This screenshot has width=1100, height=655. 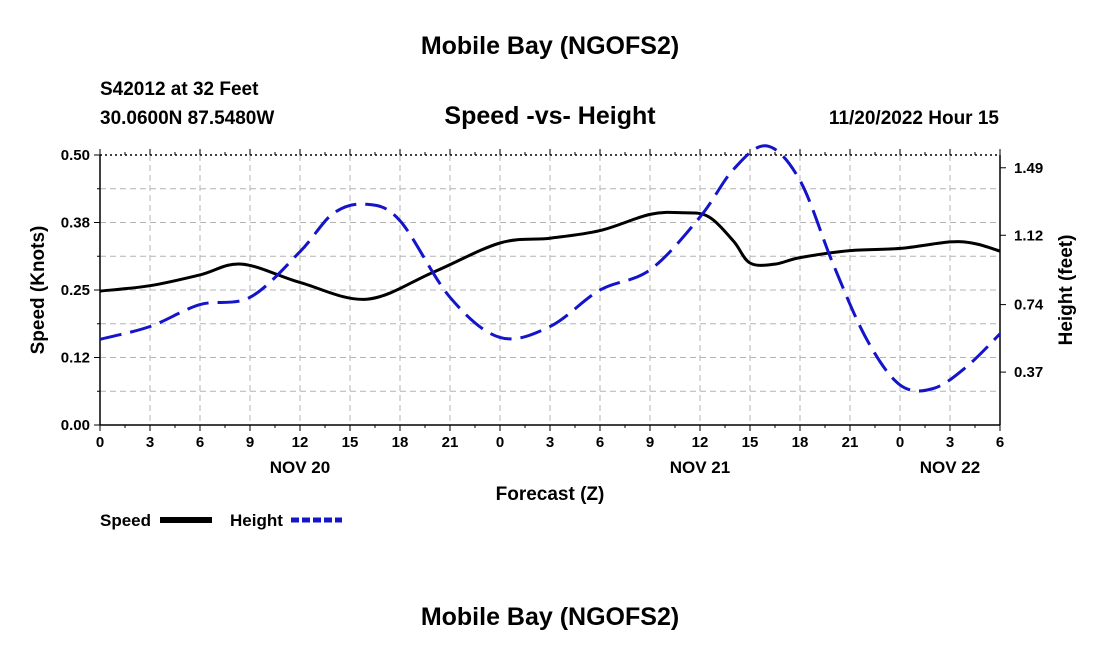 What do you see at coordinates (75, 358) in the screenshot?
I see `y-tick-label: 0.12` at bounding box center [75, 358].